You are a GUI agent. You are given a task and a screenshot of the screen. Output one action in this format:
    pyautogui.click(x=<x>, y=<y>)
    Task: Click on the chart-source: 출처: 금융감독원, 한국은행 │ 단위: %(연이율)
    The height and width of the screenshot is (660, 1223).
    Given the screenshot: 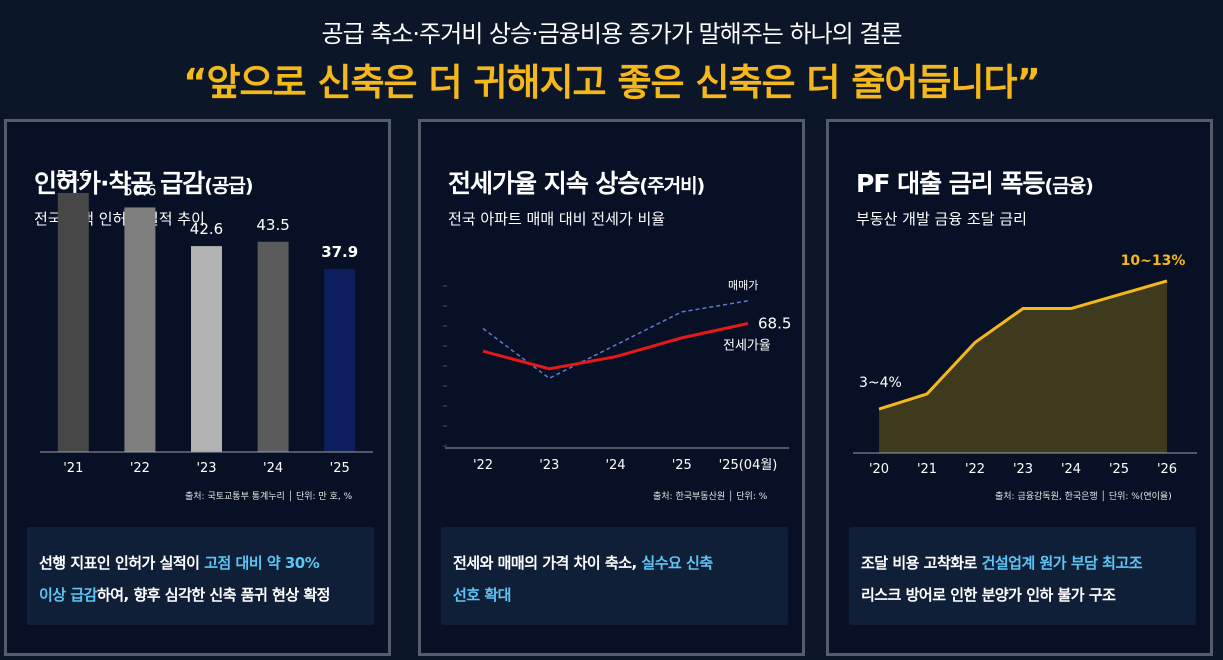 What is the action you would take?
    pyautogui.click(x=1083, y=497)
    